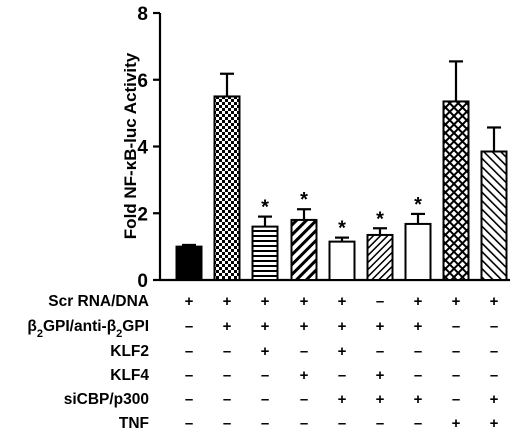 This screenshot has height=439, width=520. I want to click on y-tick-label: 4, so click(142, 148).